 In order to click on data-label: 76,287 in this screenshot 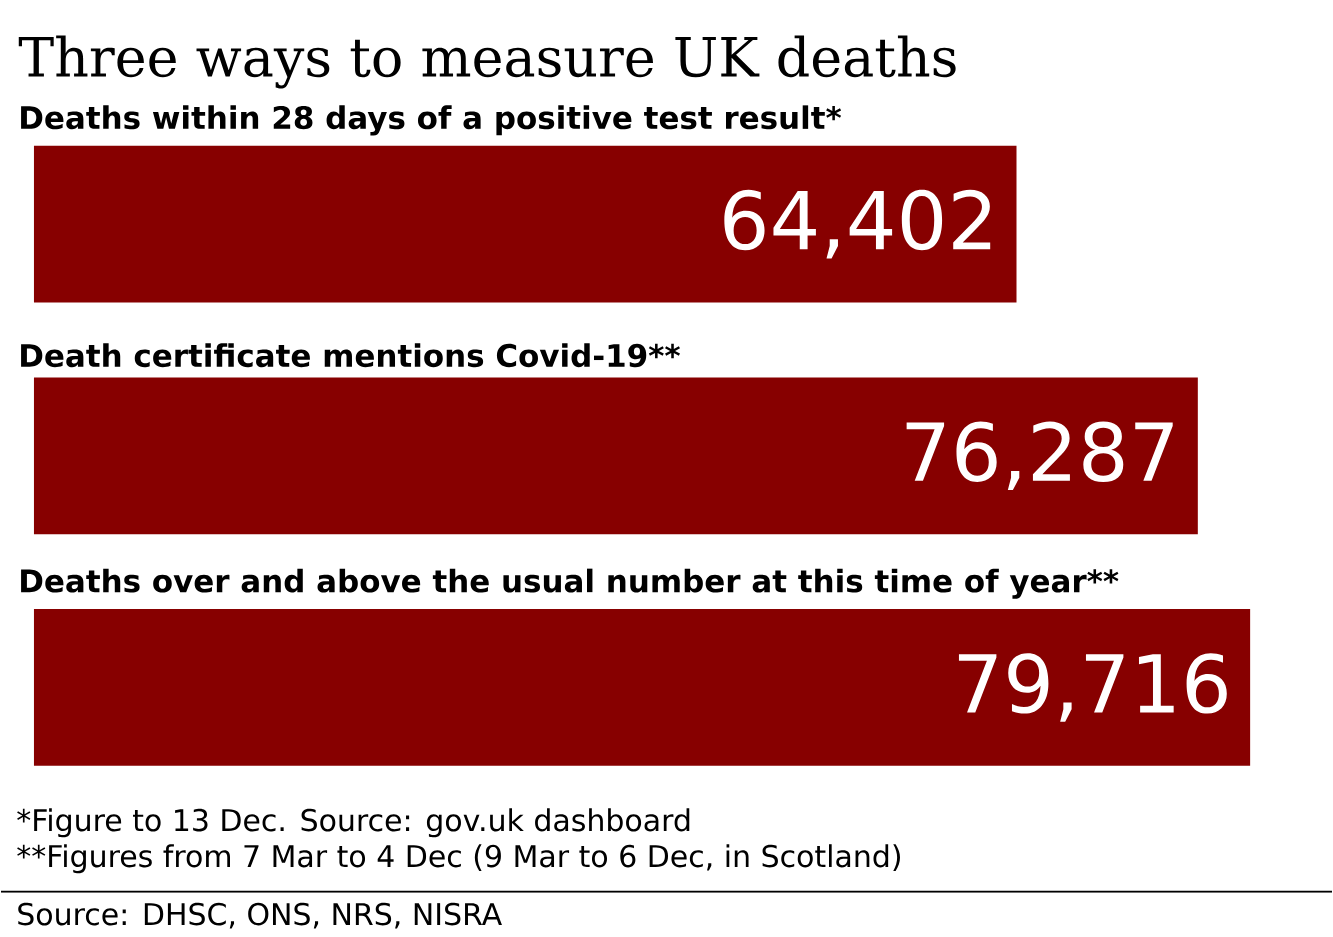, I will do `click(1039, 456)`.